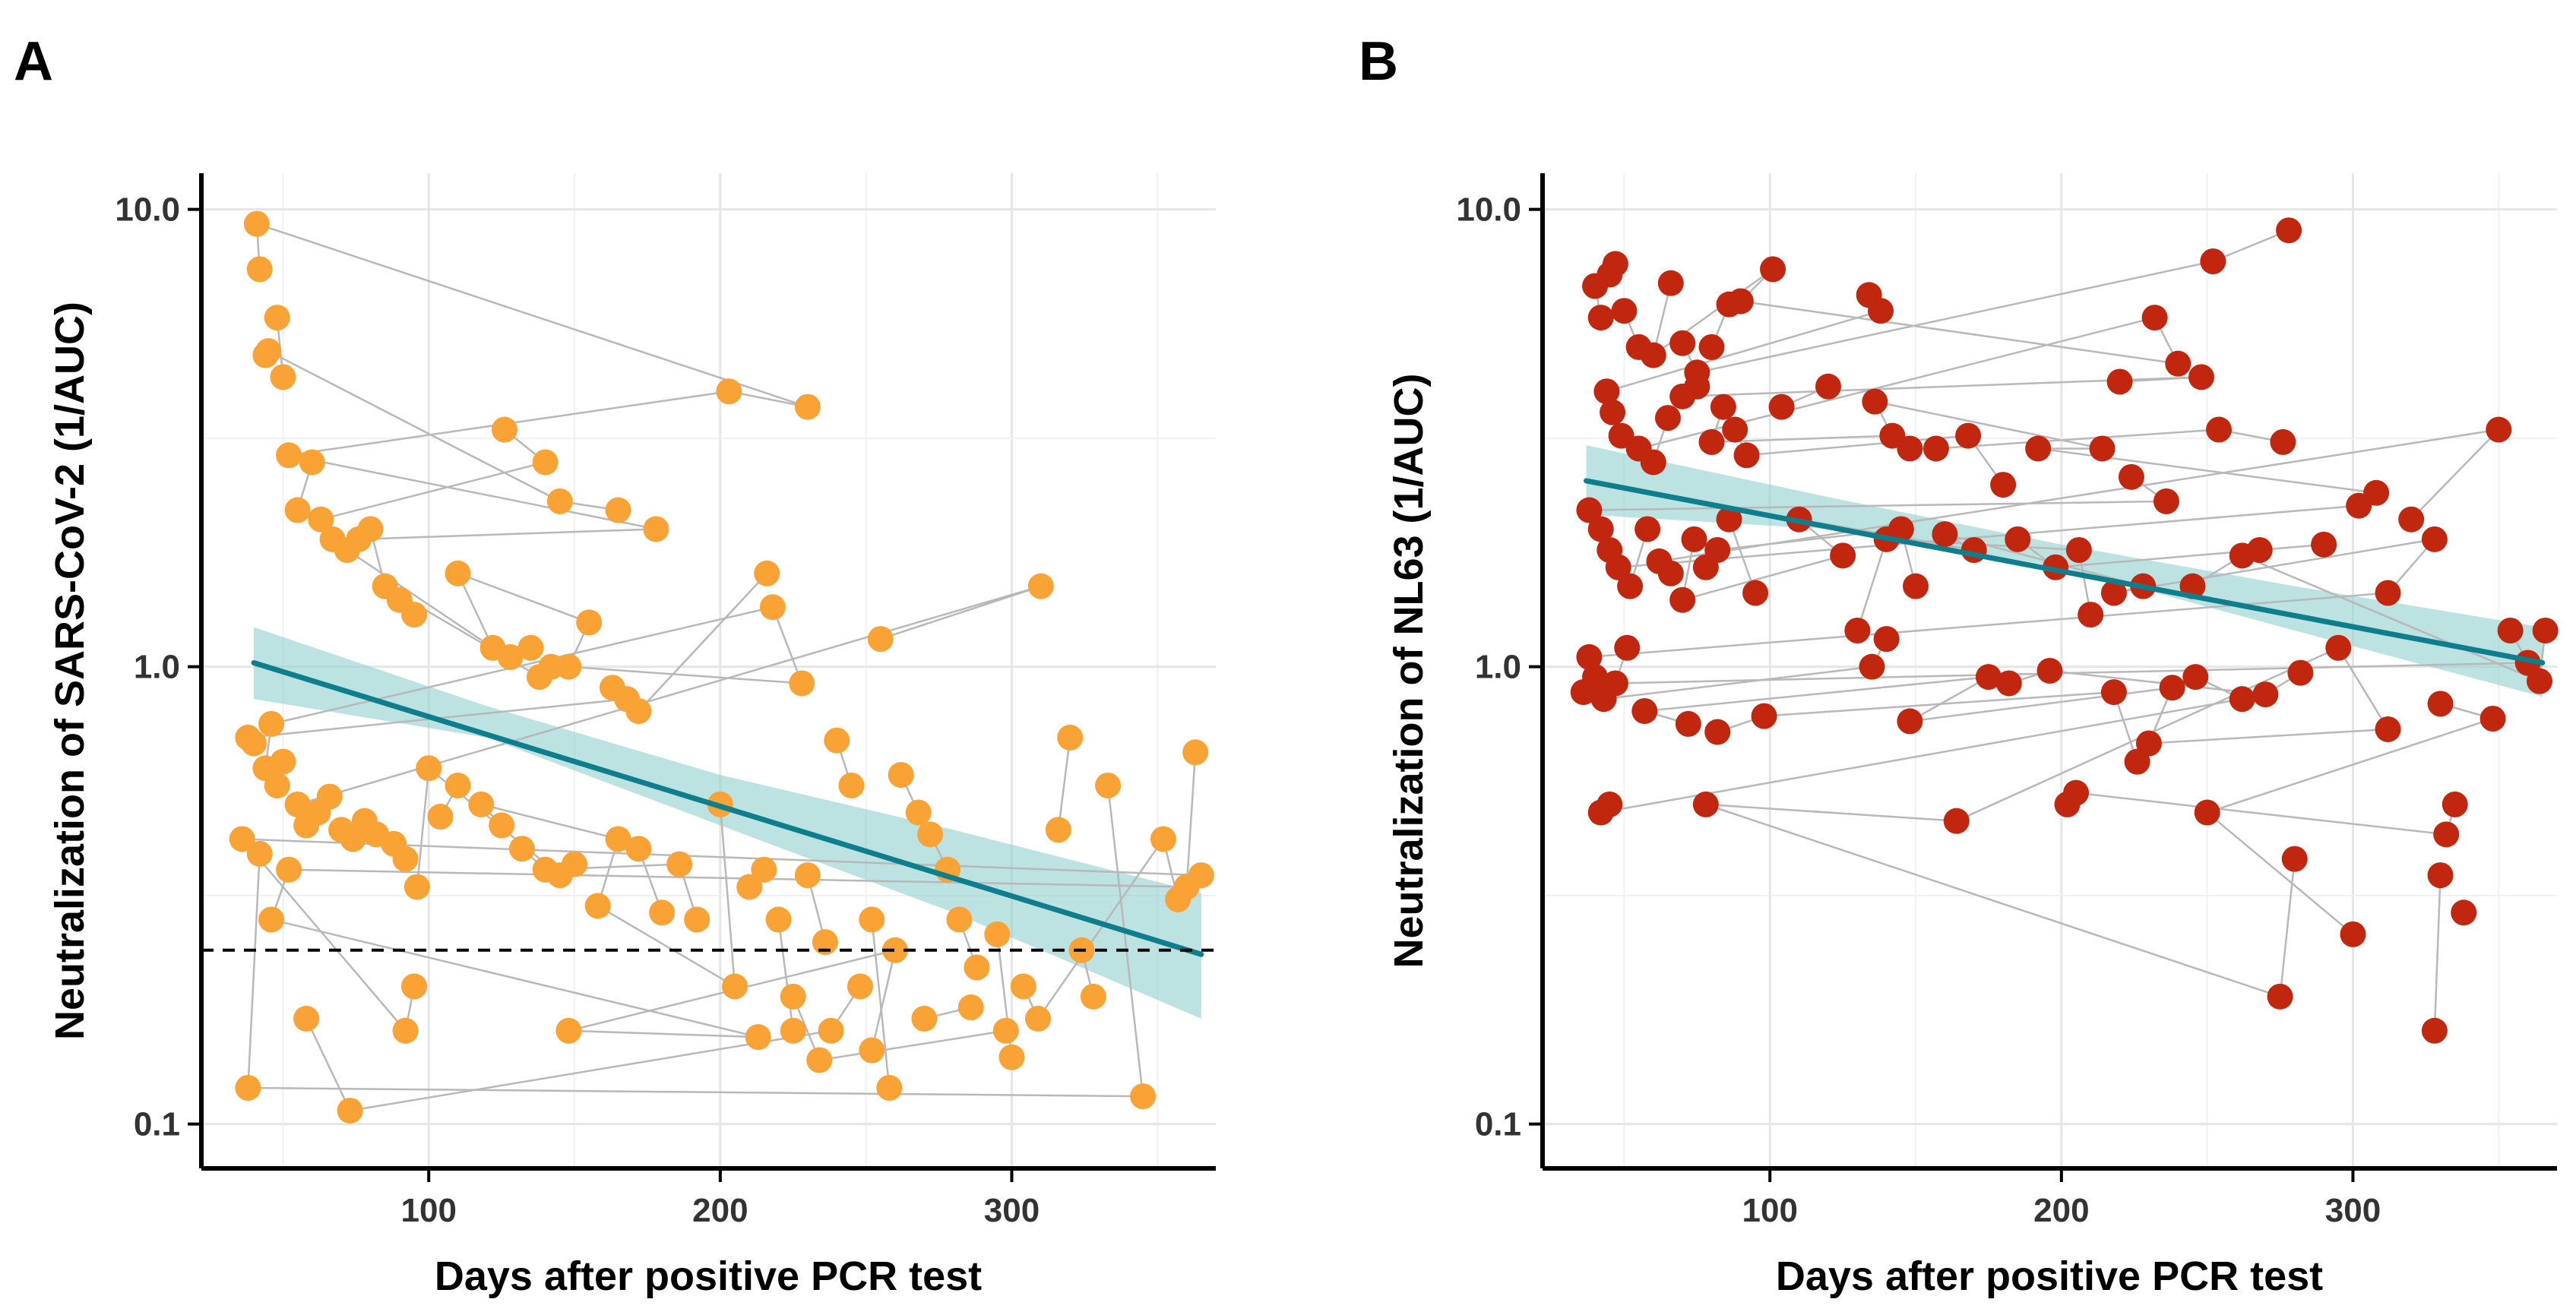 The image size is (2576, 1315). Describe the element at coordinates (708, 1276) in the screenshot. I see `x-axis-title: Days after positive PCR test` at that location.